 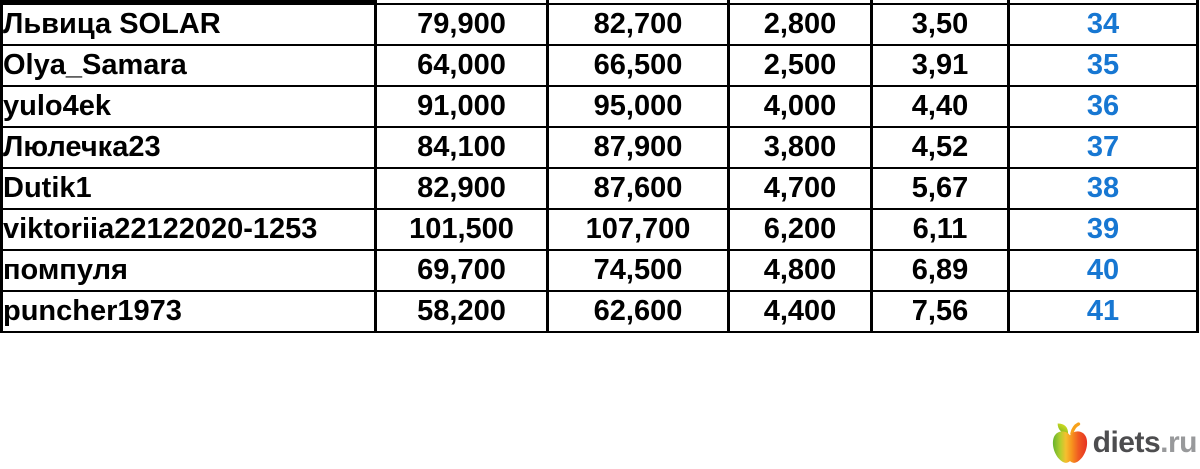 What do you see at coordinates (638, 147) in the screenshot?
I see `value-cell: 87,900` at bounding box center [638, 147].